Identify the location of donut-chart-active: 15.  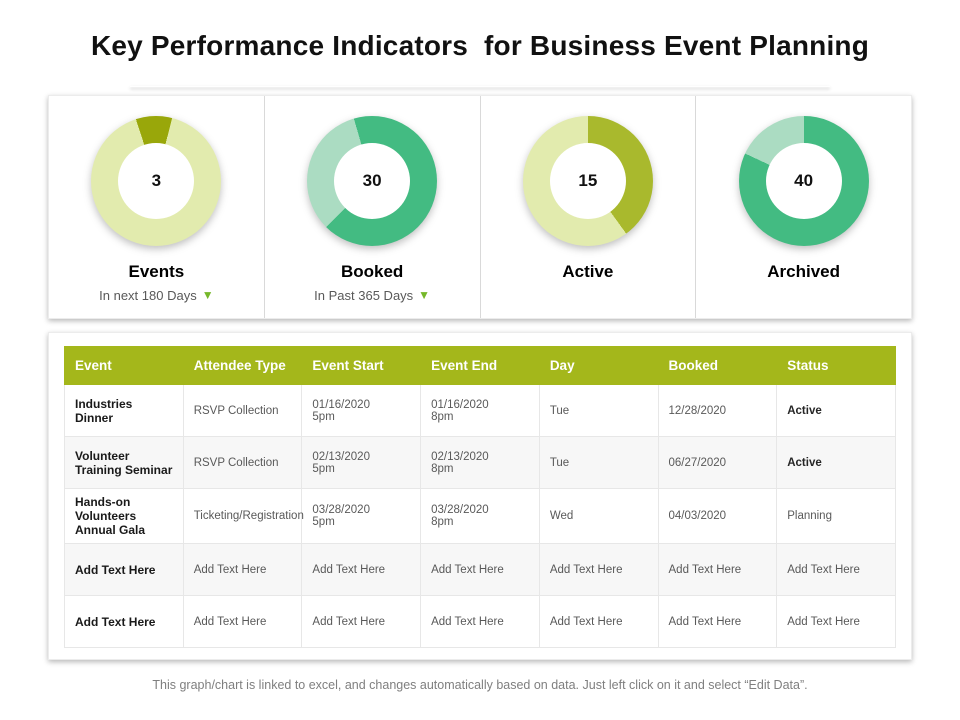
(587, 181).